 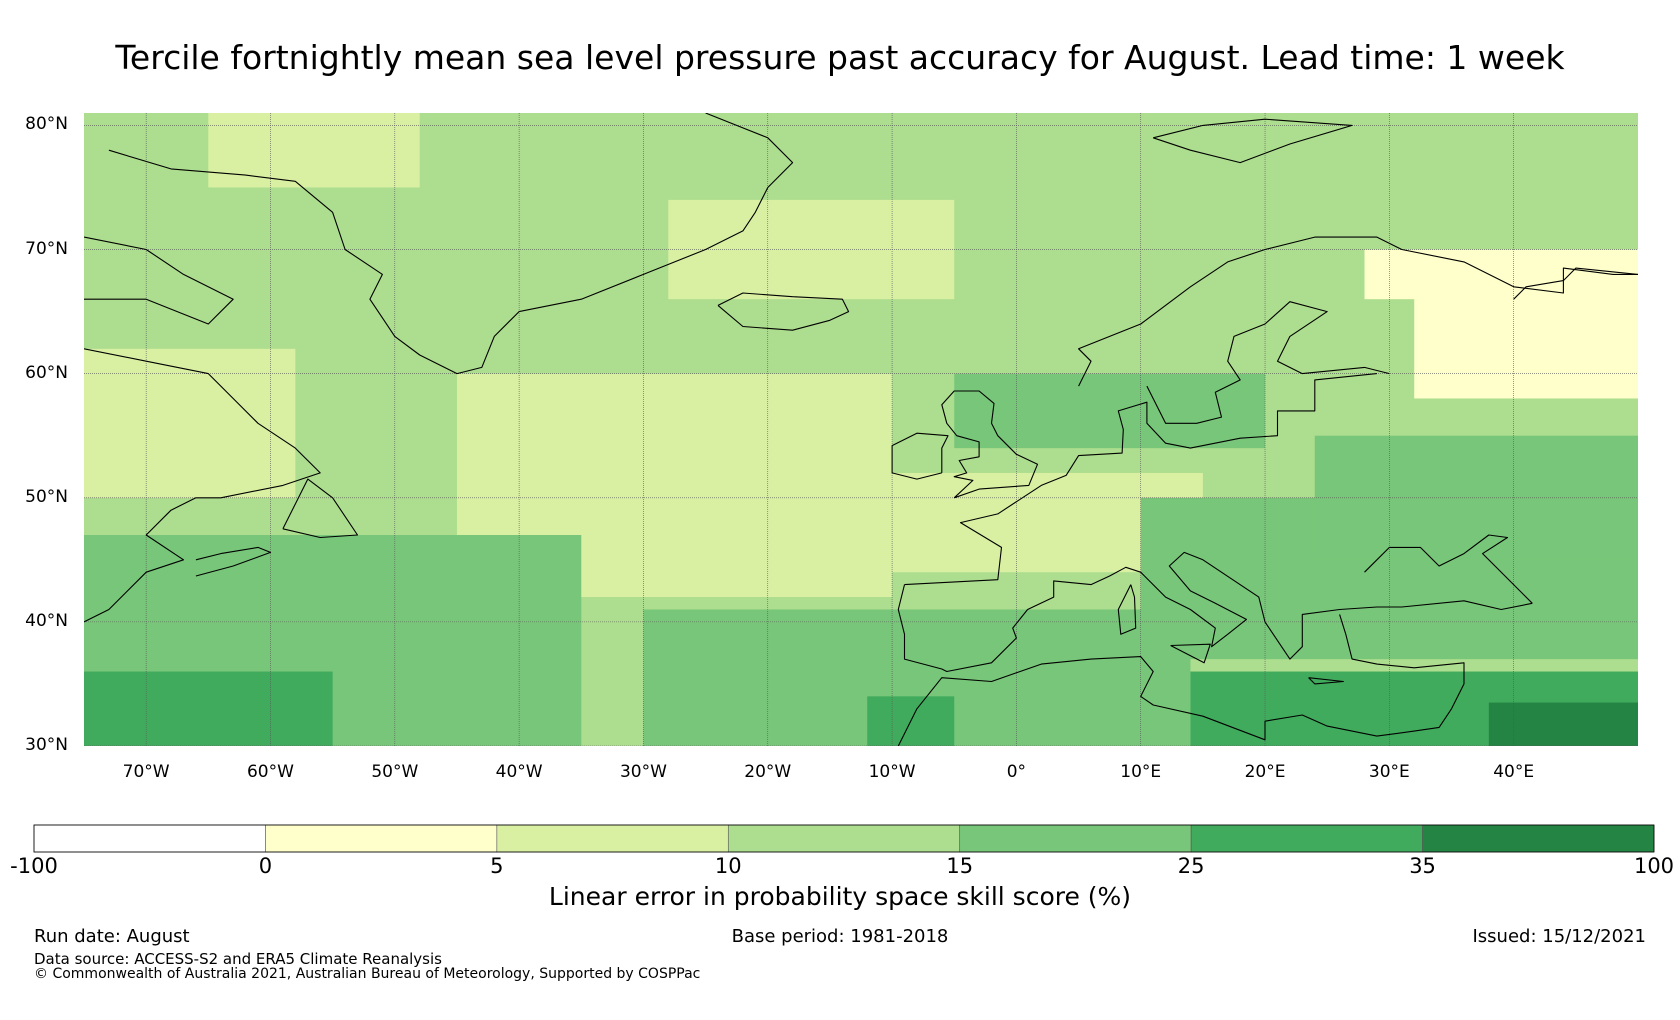 I want to click on latitude-tick-label: 70°N, so click(x=46, y=248).